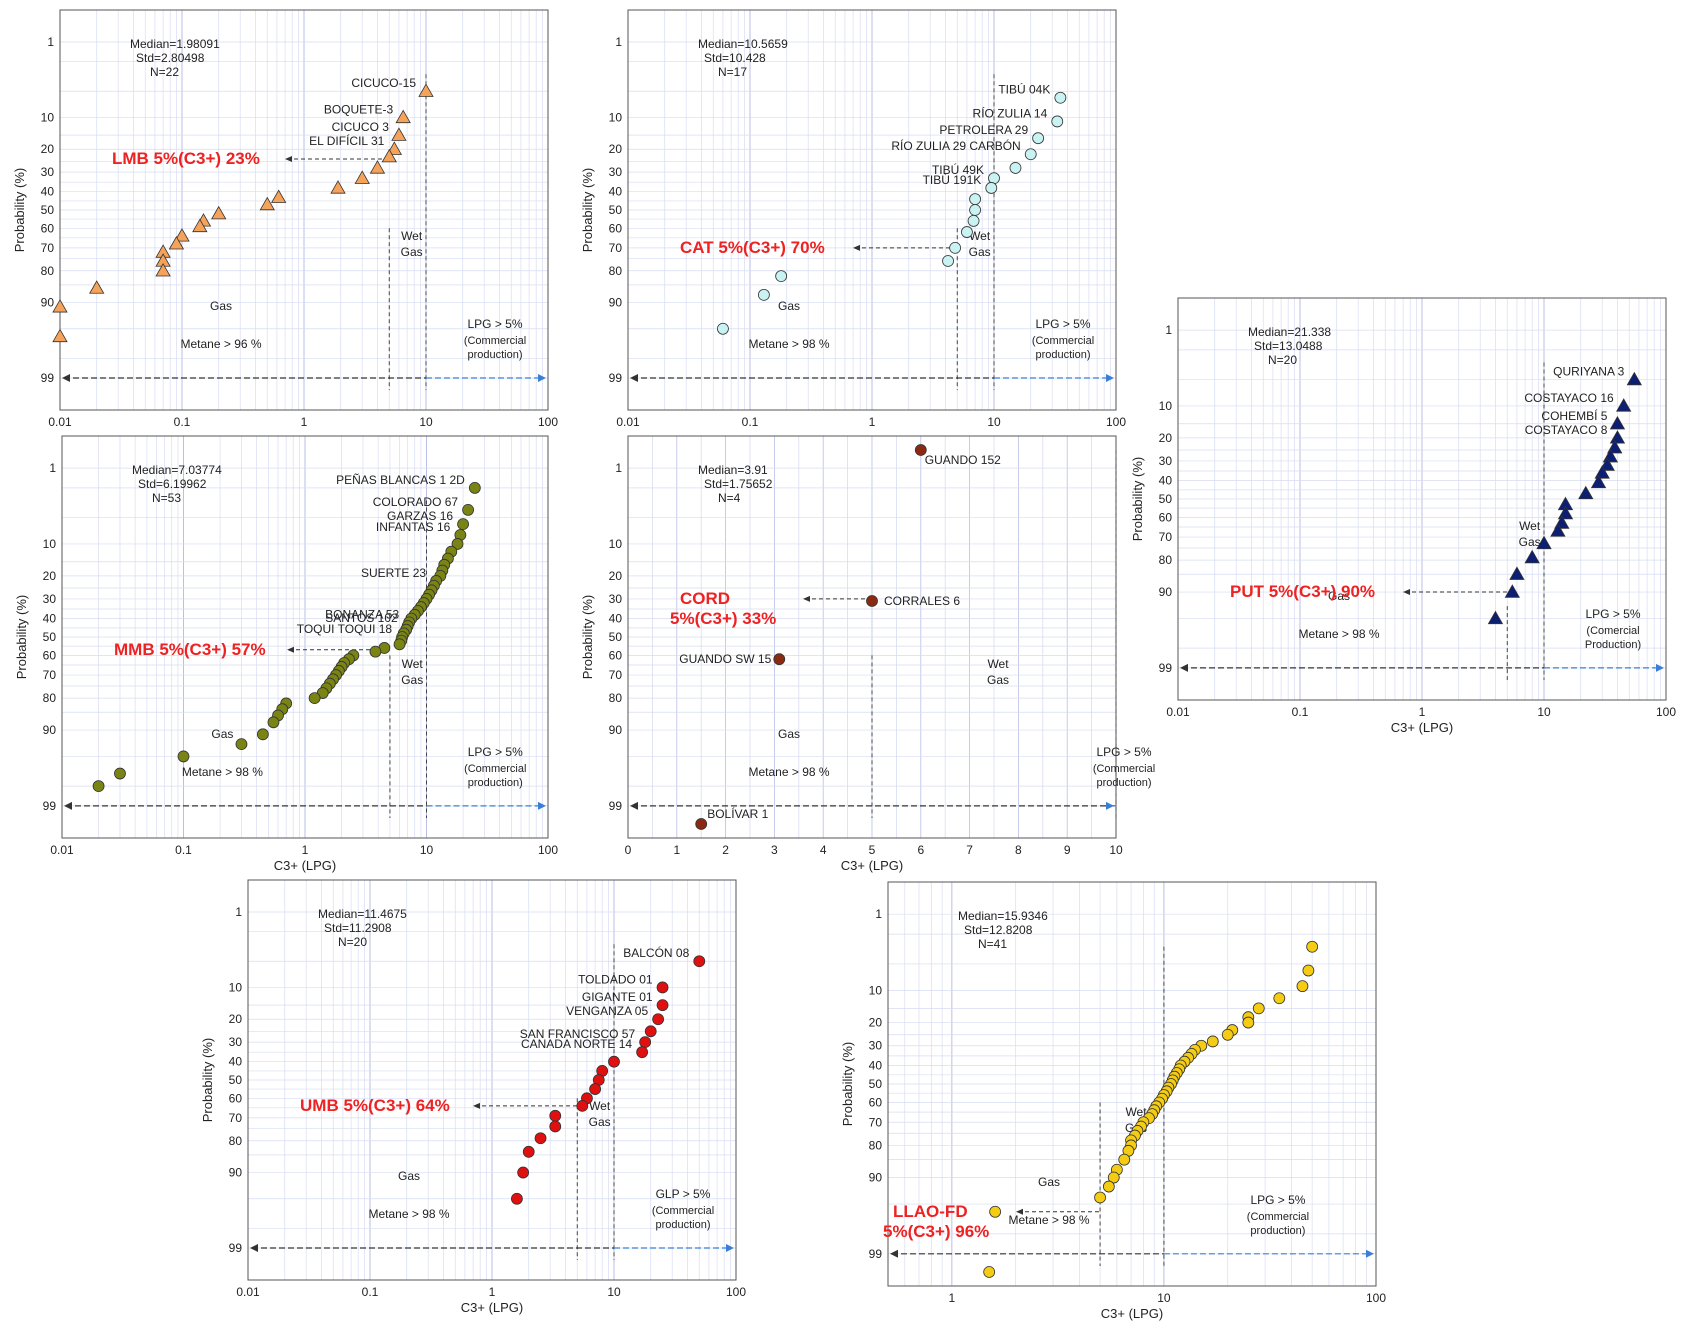 The width and height of the screenshot is (1681, 1332). What do you see at coordinates (305, 865) in the screenshot?
I see `x-axis-label: C3+ (LPG)` at bounding box center [305, 865].